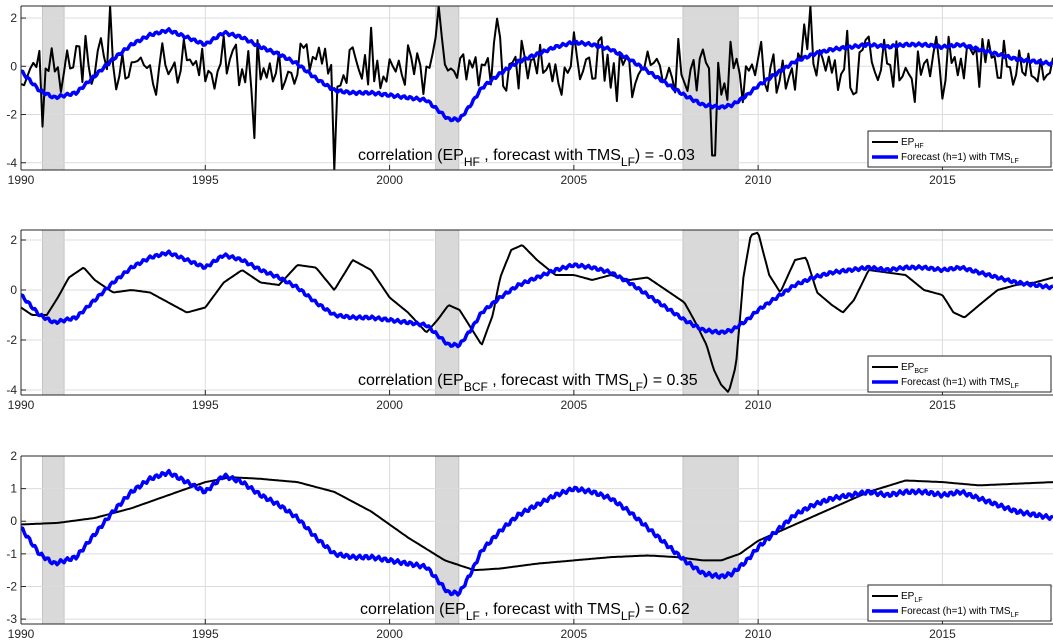 This screenshot has height=642, width=1053. Describe the element at coordinates (918, 146) in the screenshot. I see `legend-subscript: HF` at that location.